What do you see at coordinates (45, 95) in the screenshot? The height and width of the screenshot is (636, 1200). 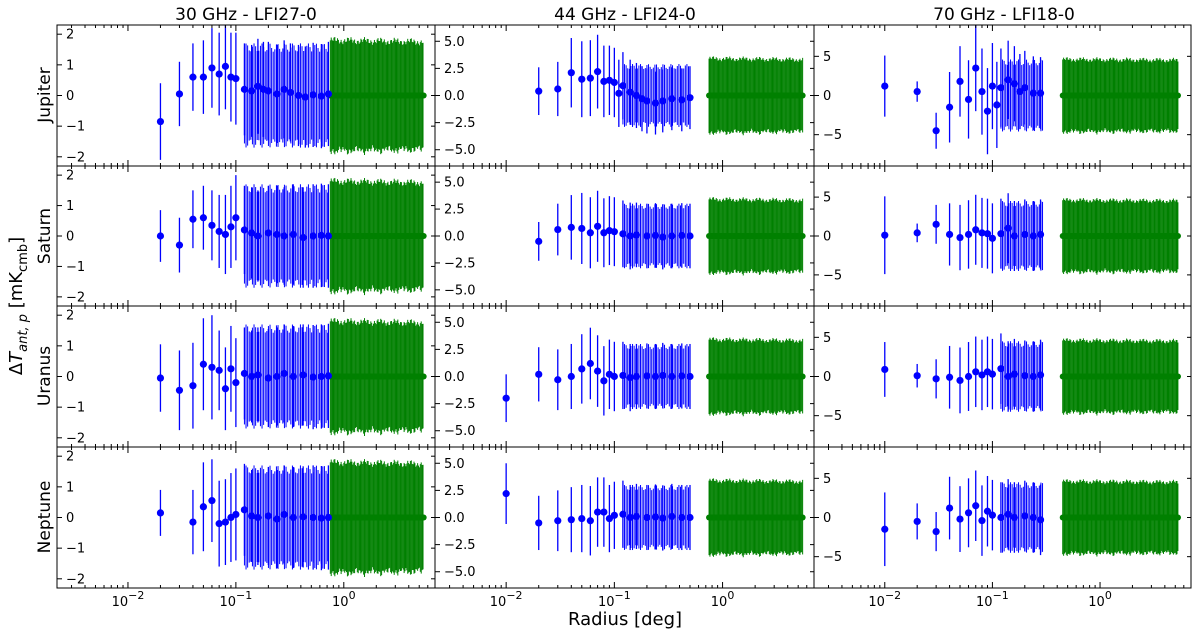 I see `row-label-jupiter: Jupiter` at bounding box center [45, 95].